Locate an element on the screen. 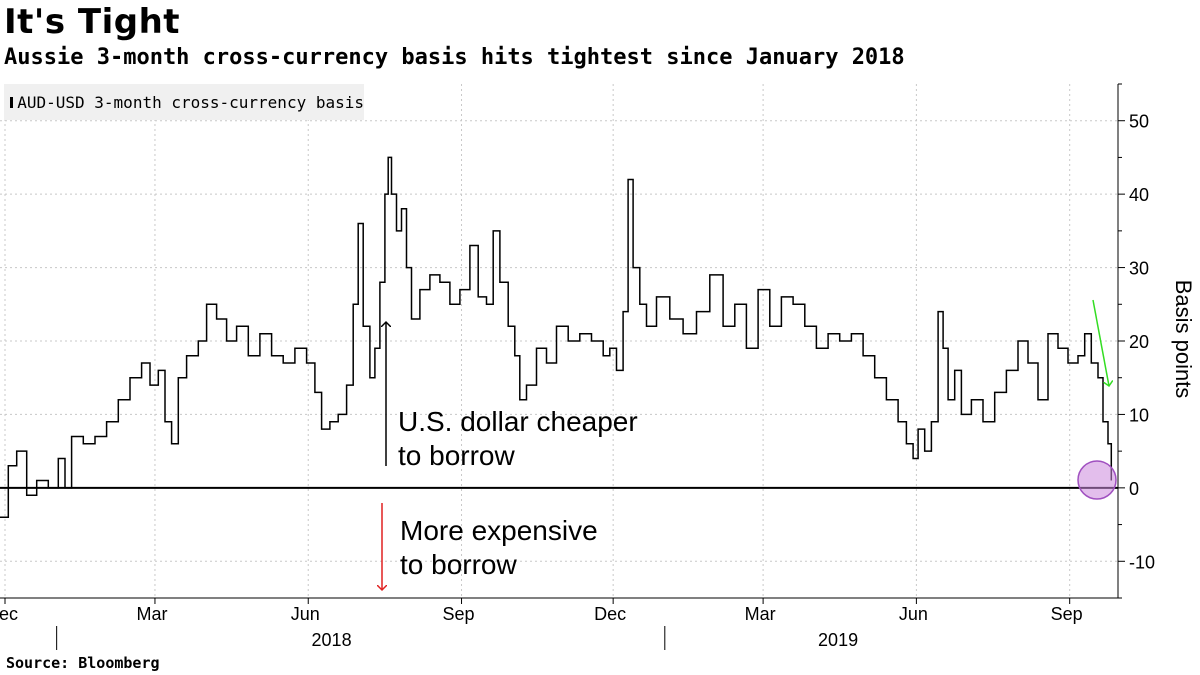 The width and height of the screenshot is (1200, 675). legend-swatch is located at coordinates (12, 102).